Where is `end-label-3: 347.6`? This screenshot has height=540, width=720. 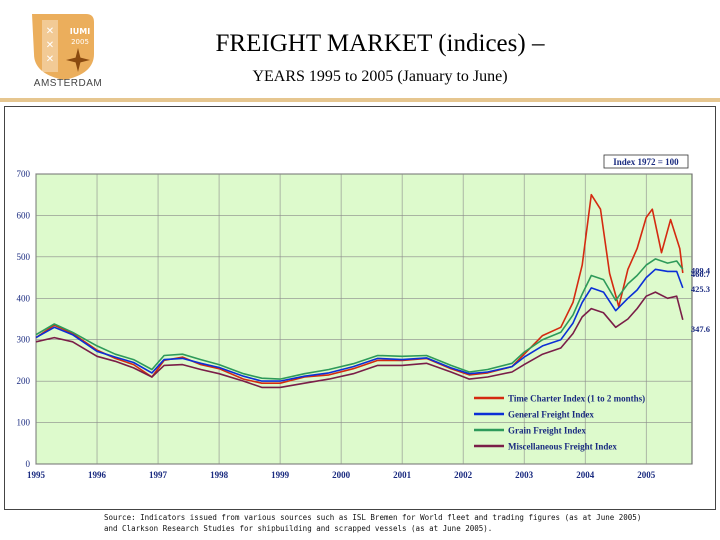 end-label-3: 347.6 is located at coordinates (700, 329).